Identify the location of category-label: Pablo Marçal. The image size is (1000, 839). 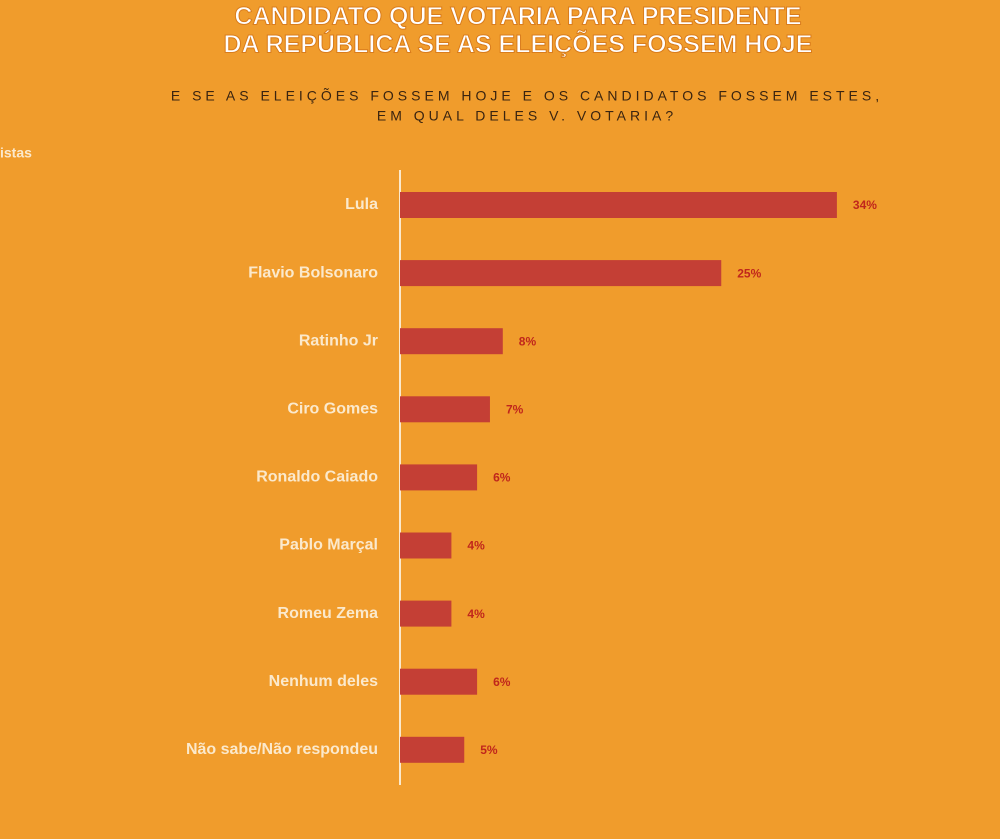
(328, 545).